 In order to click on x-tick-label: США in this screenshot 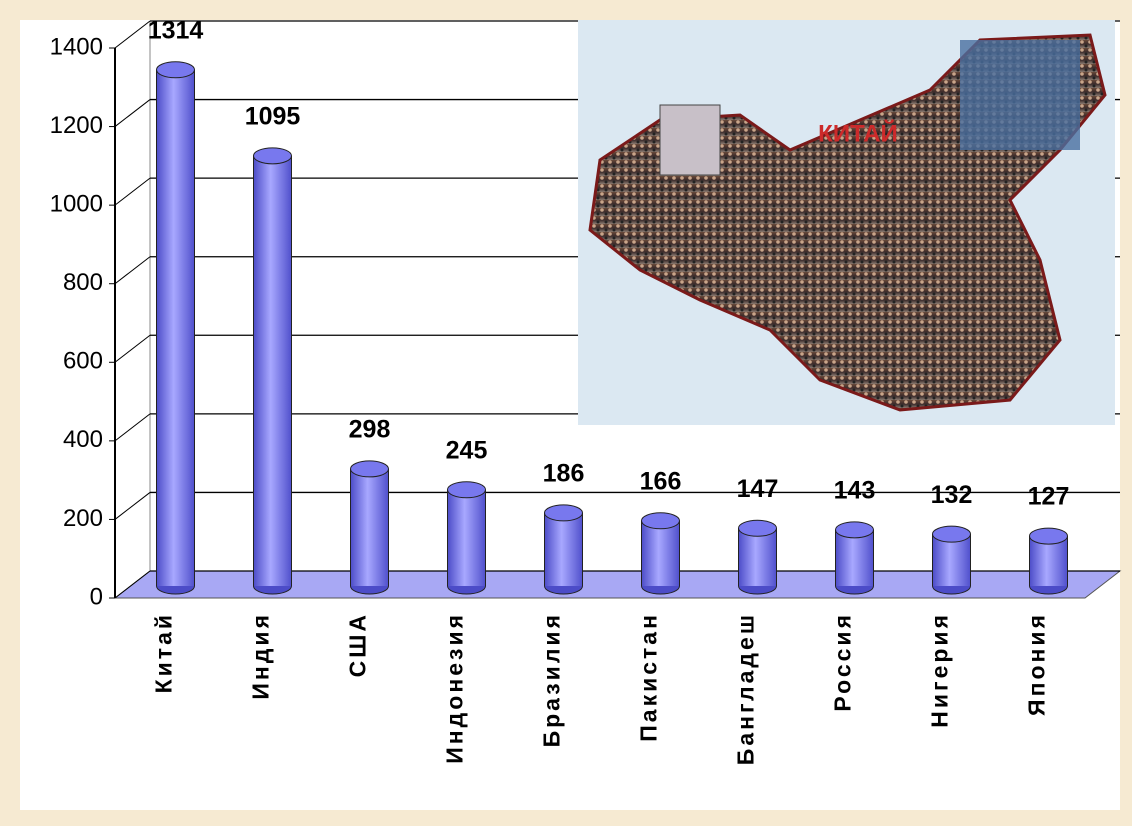, I will do `click(358, 644)`.